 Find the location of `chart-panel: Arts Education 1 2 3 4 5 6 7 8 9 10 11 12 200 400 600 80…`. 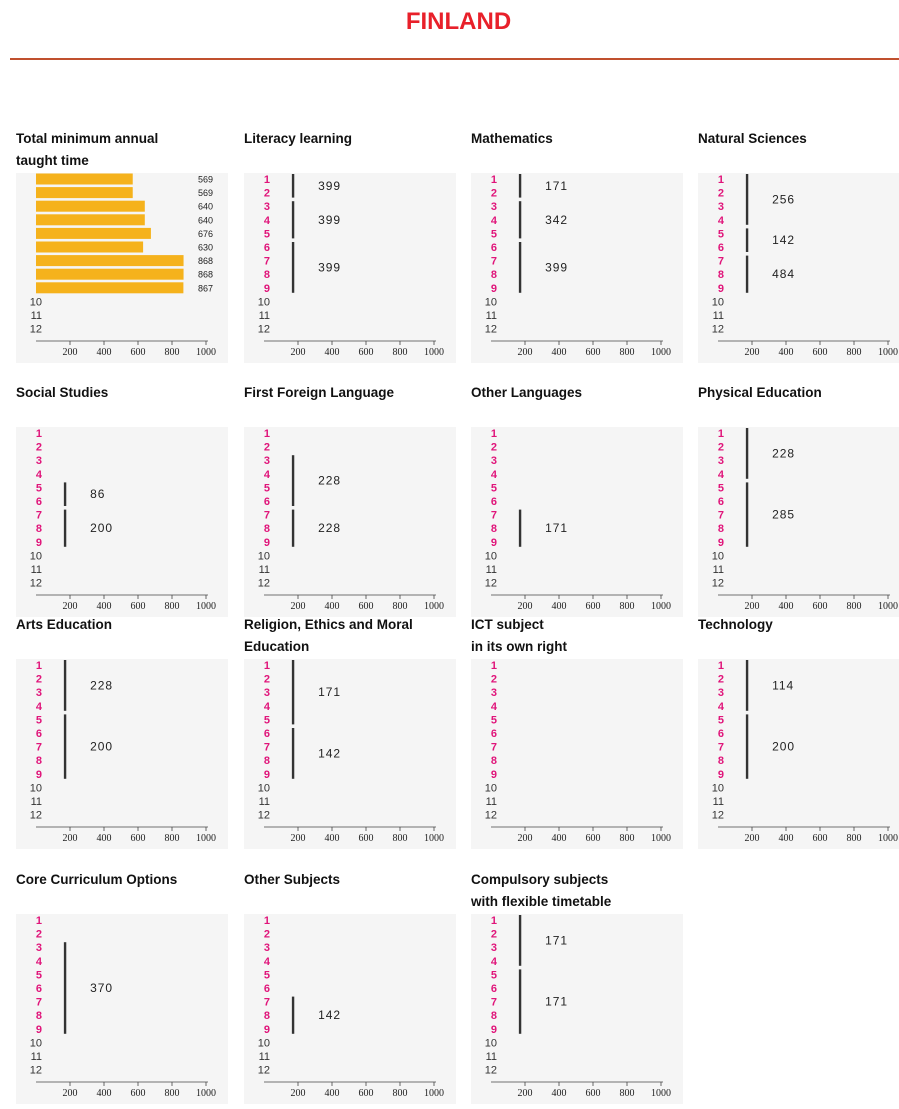

chart-panel: Arts Education 1 2 3 4 5 6 7 8 9 10 11 12 200 400 600 80… is located at coordinates (122, 734).